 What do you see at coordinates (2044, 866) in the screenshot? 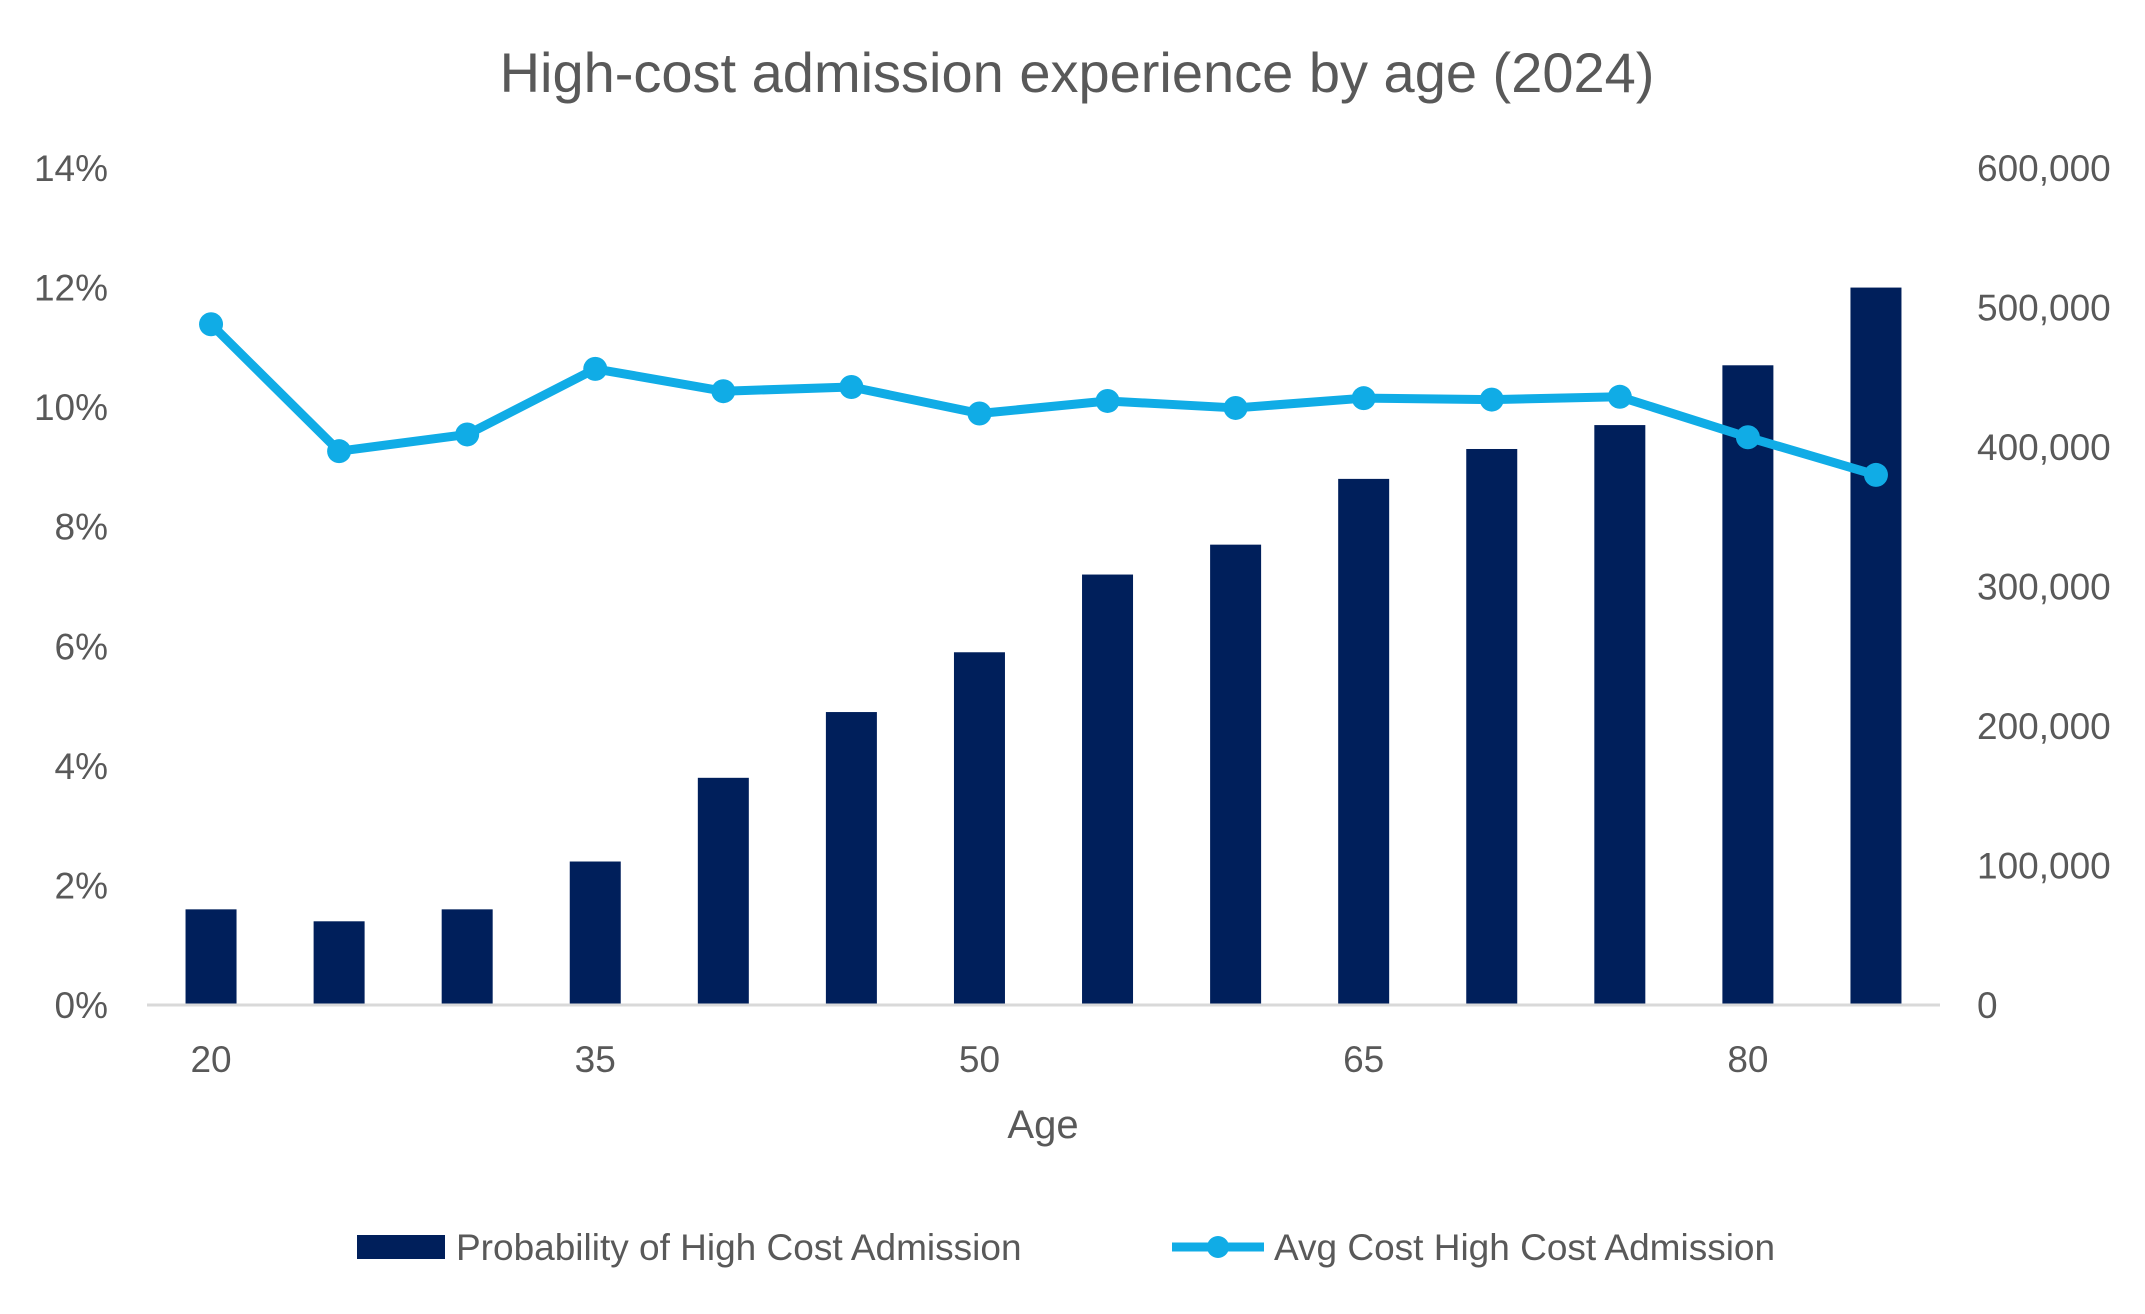
I see `y2-tick-label: 100,000` at bounding box center [2044, 866].